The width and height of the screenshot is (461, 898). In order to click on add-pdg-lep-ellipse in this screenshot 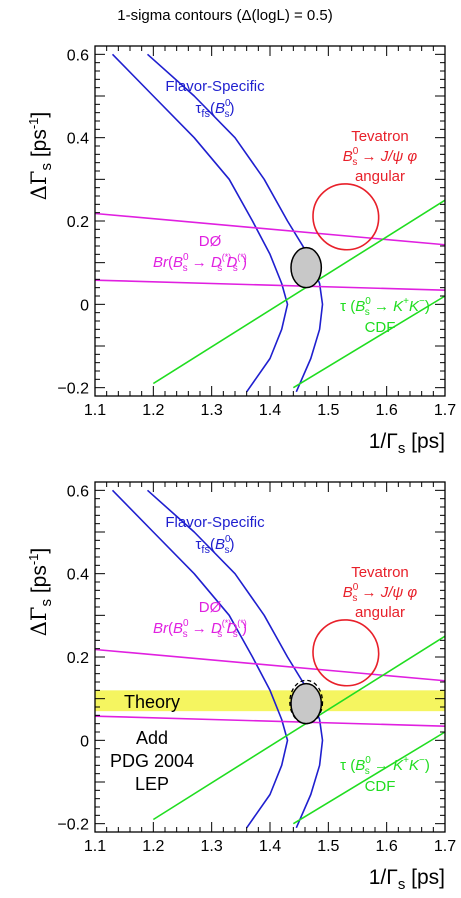, I will do `click(306, 702)`.